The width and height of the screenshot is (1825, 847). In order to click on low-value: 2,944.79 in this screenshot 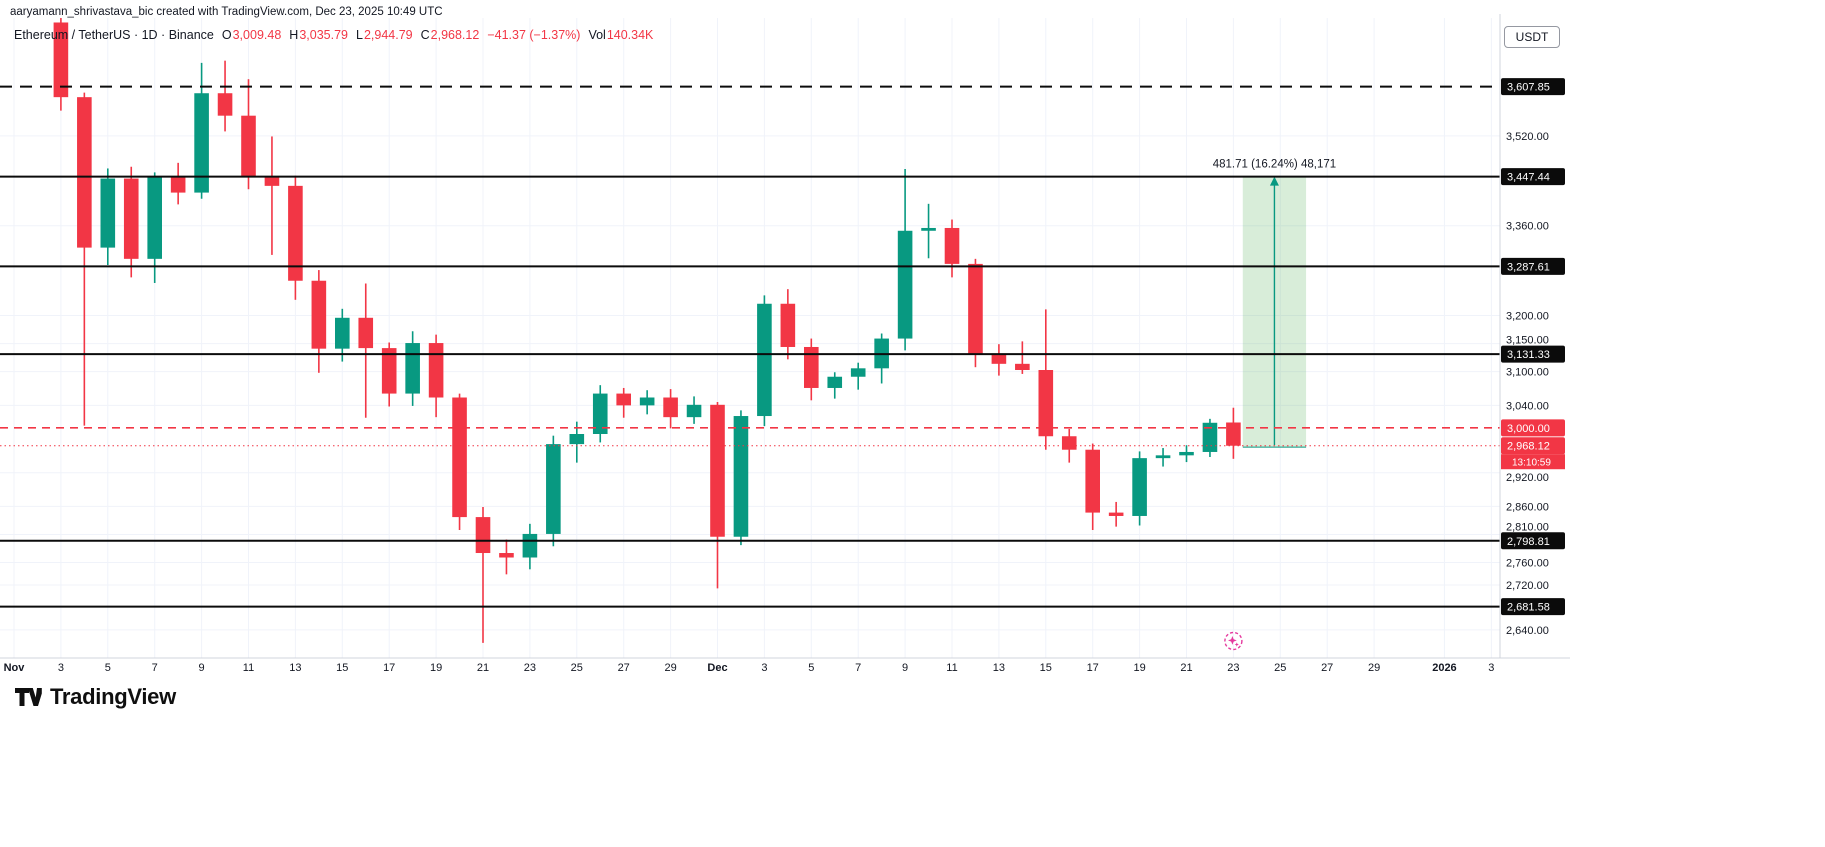, I will do `click(388, 35)`.